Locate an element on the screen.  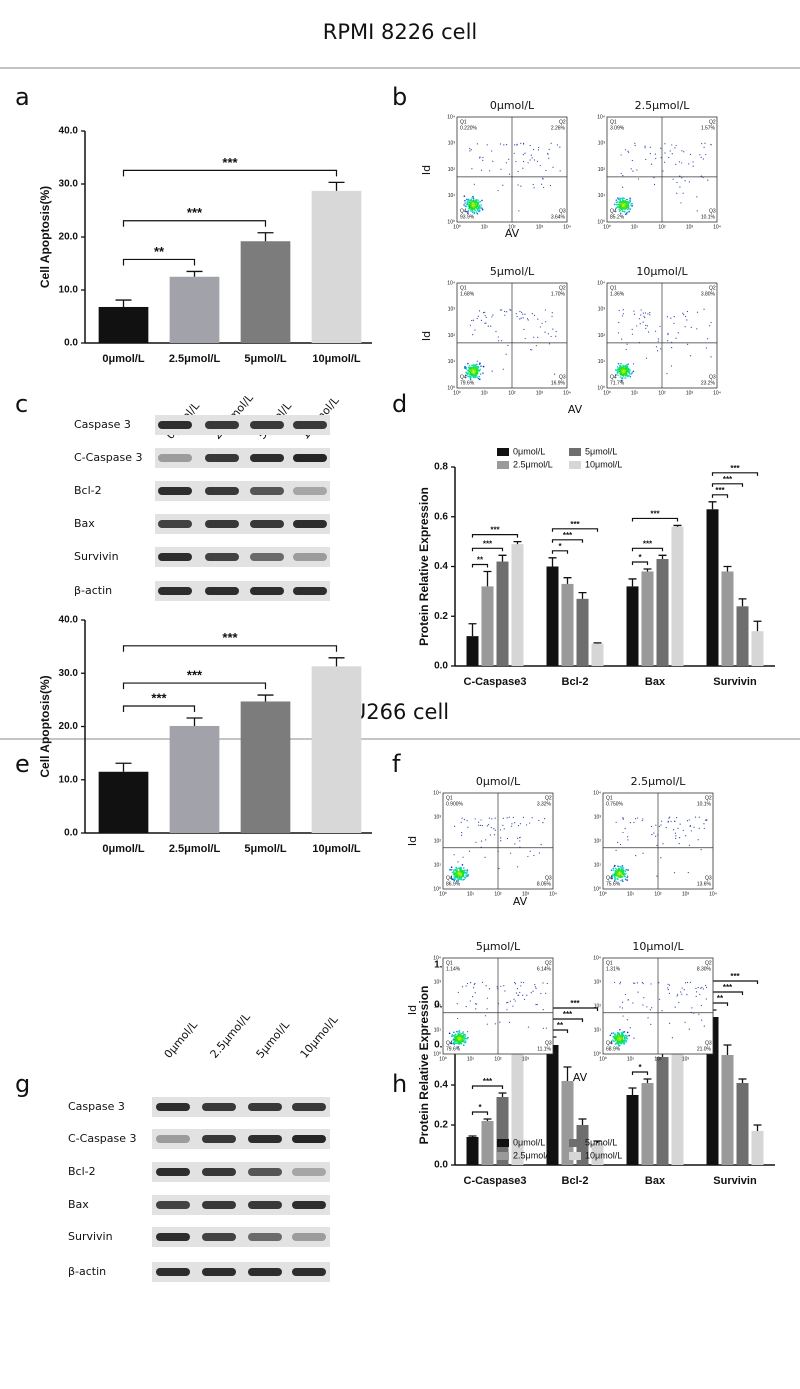
legend-swatch is located at coordinates (575, 465).